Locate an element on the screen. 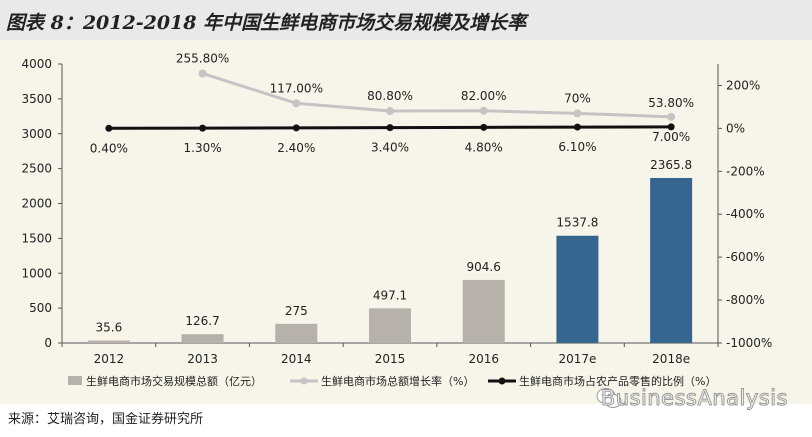  lines is located at coordinates (390, 100).